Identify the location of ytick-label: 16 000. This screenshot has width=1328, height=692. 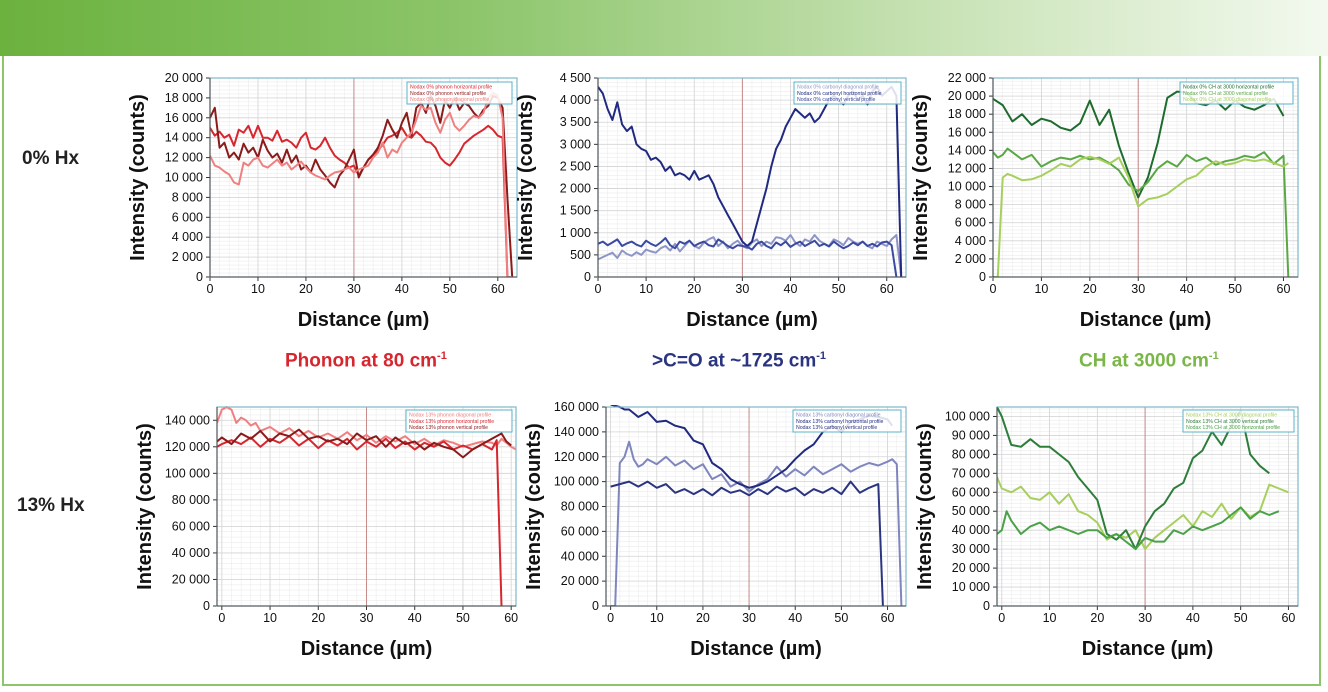
(184, 118).